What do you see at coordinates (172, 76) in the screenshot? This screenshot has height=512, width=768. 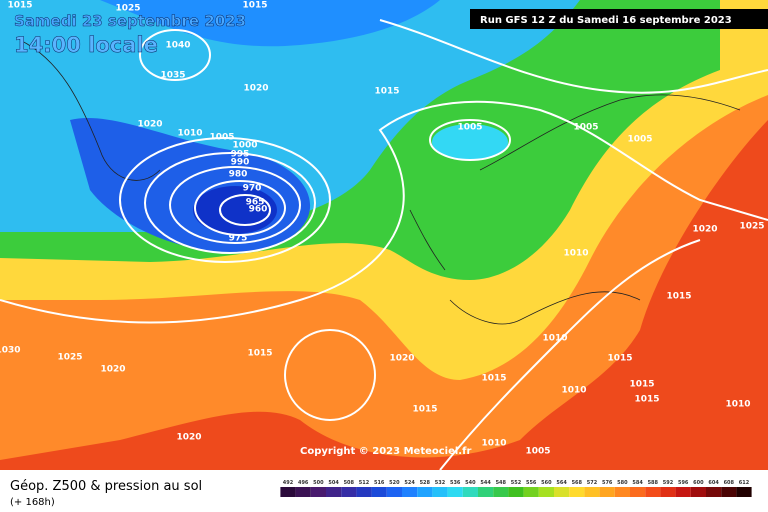 I see `isobar-label: 1035` at bounding box center [172, 76].